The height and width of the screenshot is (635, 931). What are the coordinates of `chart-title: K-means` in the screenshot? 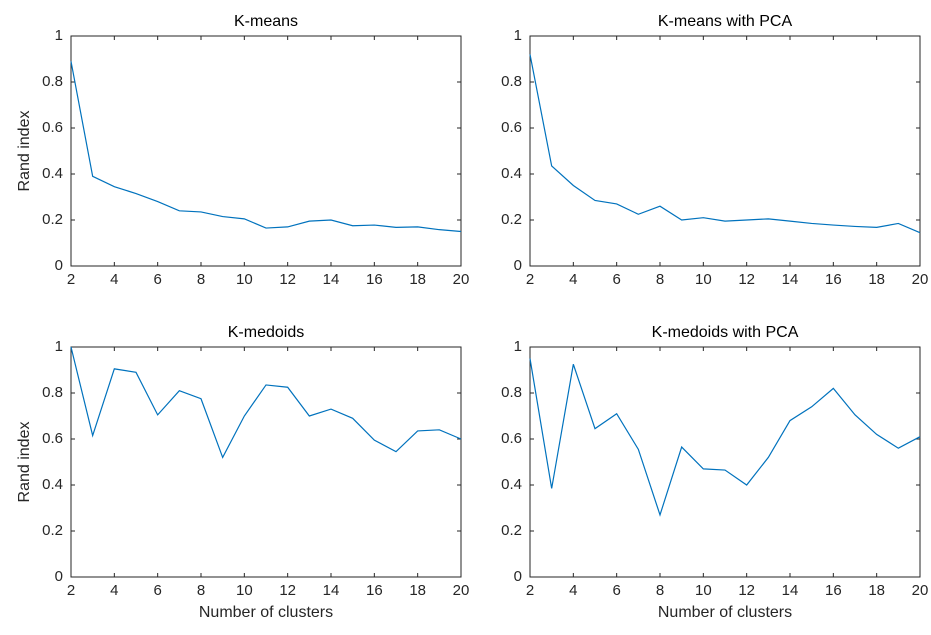 It's located at (266, 21).